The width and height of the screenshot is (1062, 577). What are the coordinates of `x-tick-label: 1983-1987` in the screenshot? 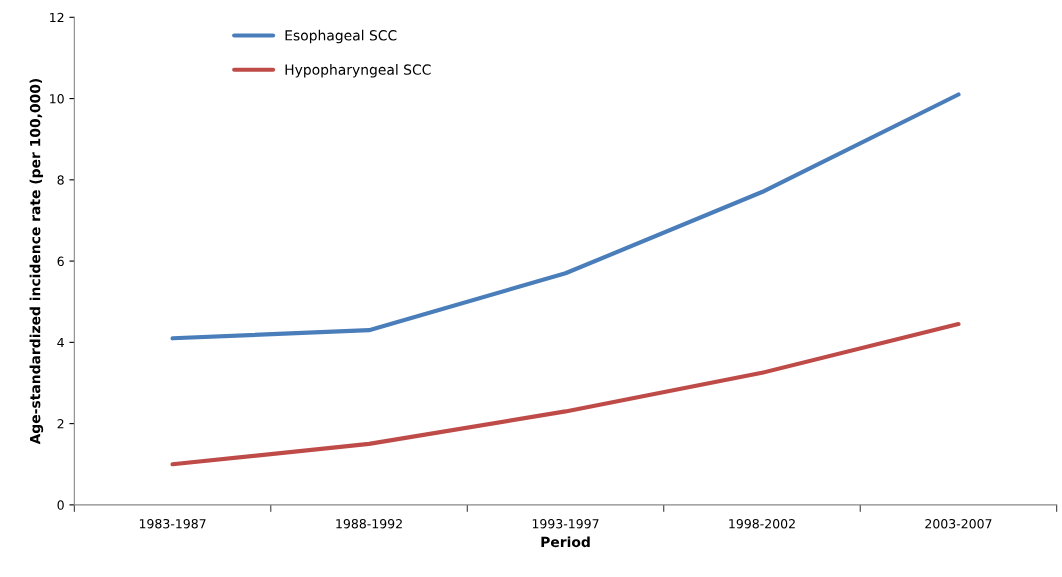 It's located at (172, 523).